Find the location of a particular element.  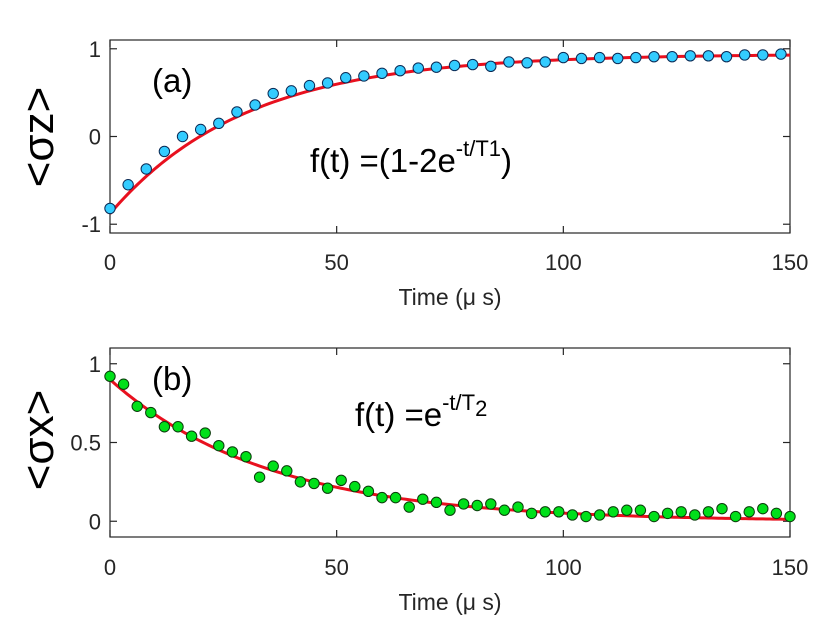

panel-a-formula: f(t) =(1-2e-t/T1) is located at coordinates (411, 157).